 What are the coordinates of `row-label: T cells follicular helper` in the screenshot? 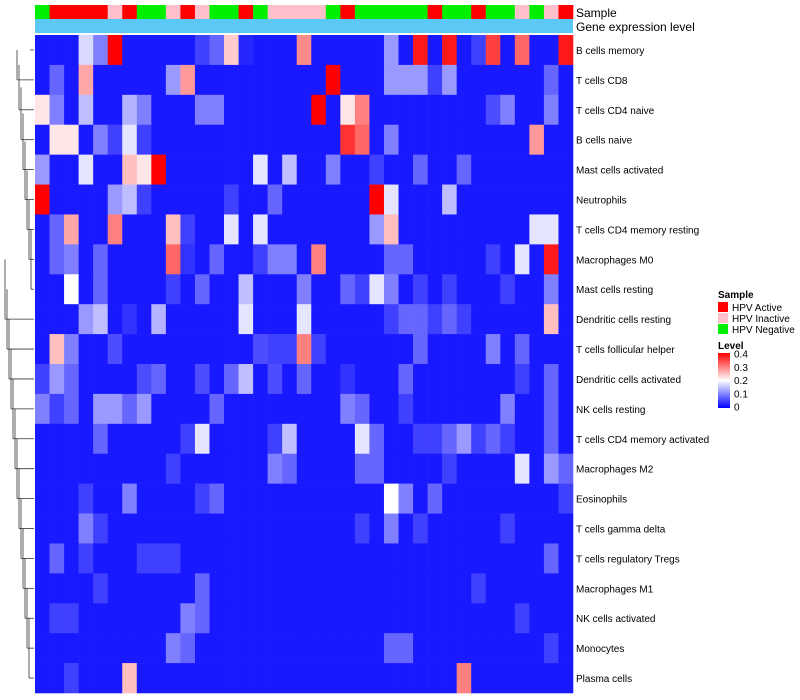 It's located at (625, 350).